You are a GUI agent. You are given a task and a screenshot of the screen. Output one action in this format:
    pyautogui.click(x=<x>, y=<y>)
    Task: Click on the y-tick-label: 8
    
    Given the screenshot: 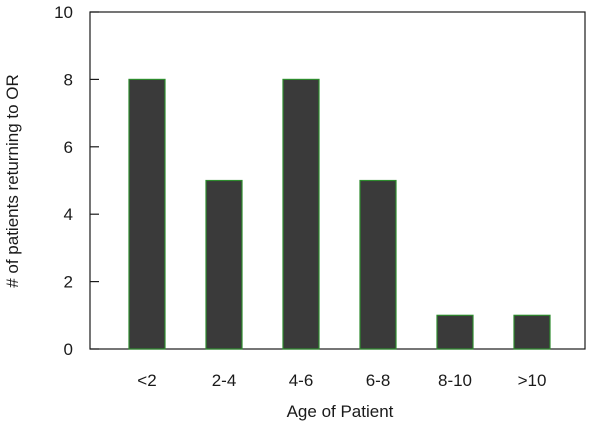 What is the action you would take?
    pyautogui.click(x=68, y=79)
    